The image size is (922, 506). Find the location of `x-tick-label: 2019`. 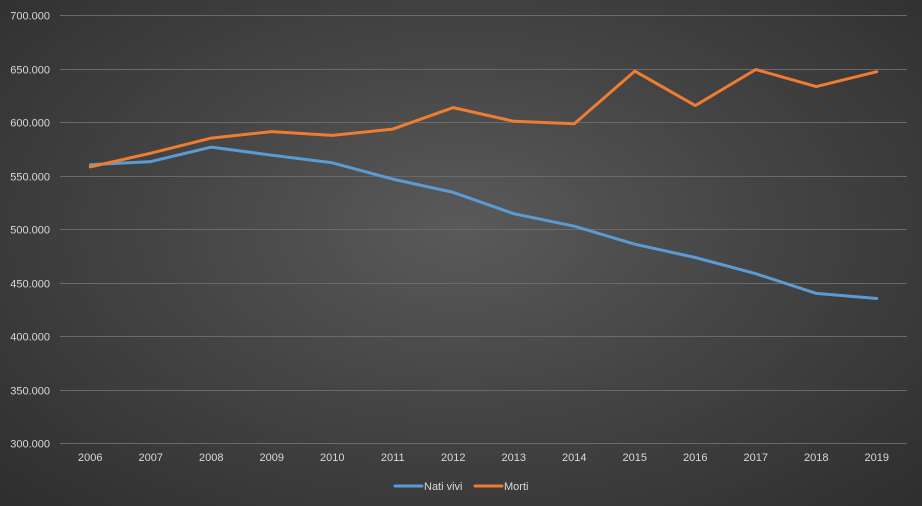

x-tick-label: 2019 is located at coordinates (877, 458).